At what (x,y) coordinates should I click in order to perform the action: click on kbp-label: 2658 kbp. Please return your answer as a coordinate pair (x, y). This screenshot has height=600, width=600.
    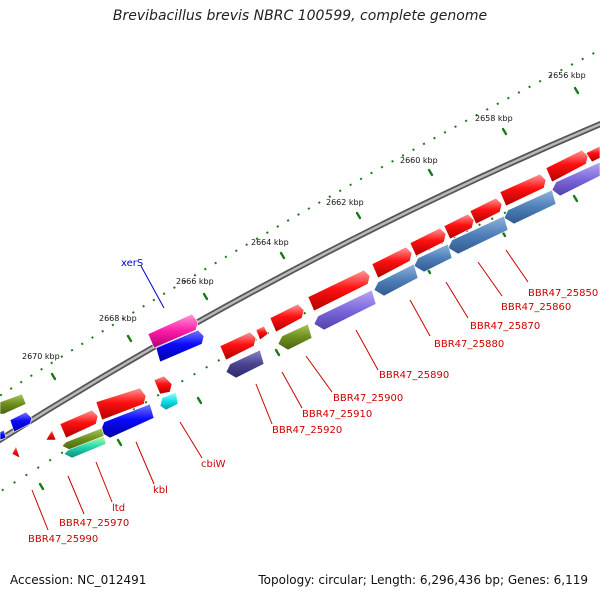
    Looking at the image, I should click on (494, 118).